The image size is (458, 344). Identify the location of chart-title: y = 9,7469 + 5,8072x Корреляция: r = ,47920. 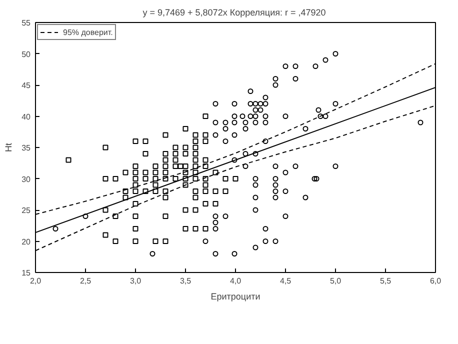
(234, 13).